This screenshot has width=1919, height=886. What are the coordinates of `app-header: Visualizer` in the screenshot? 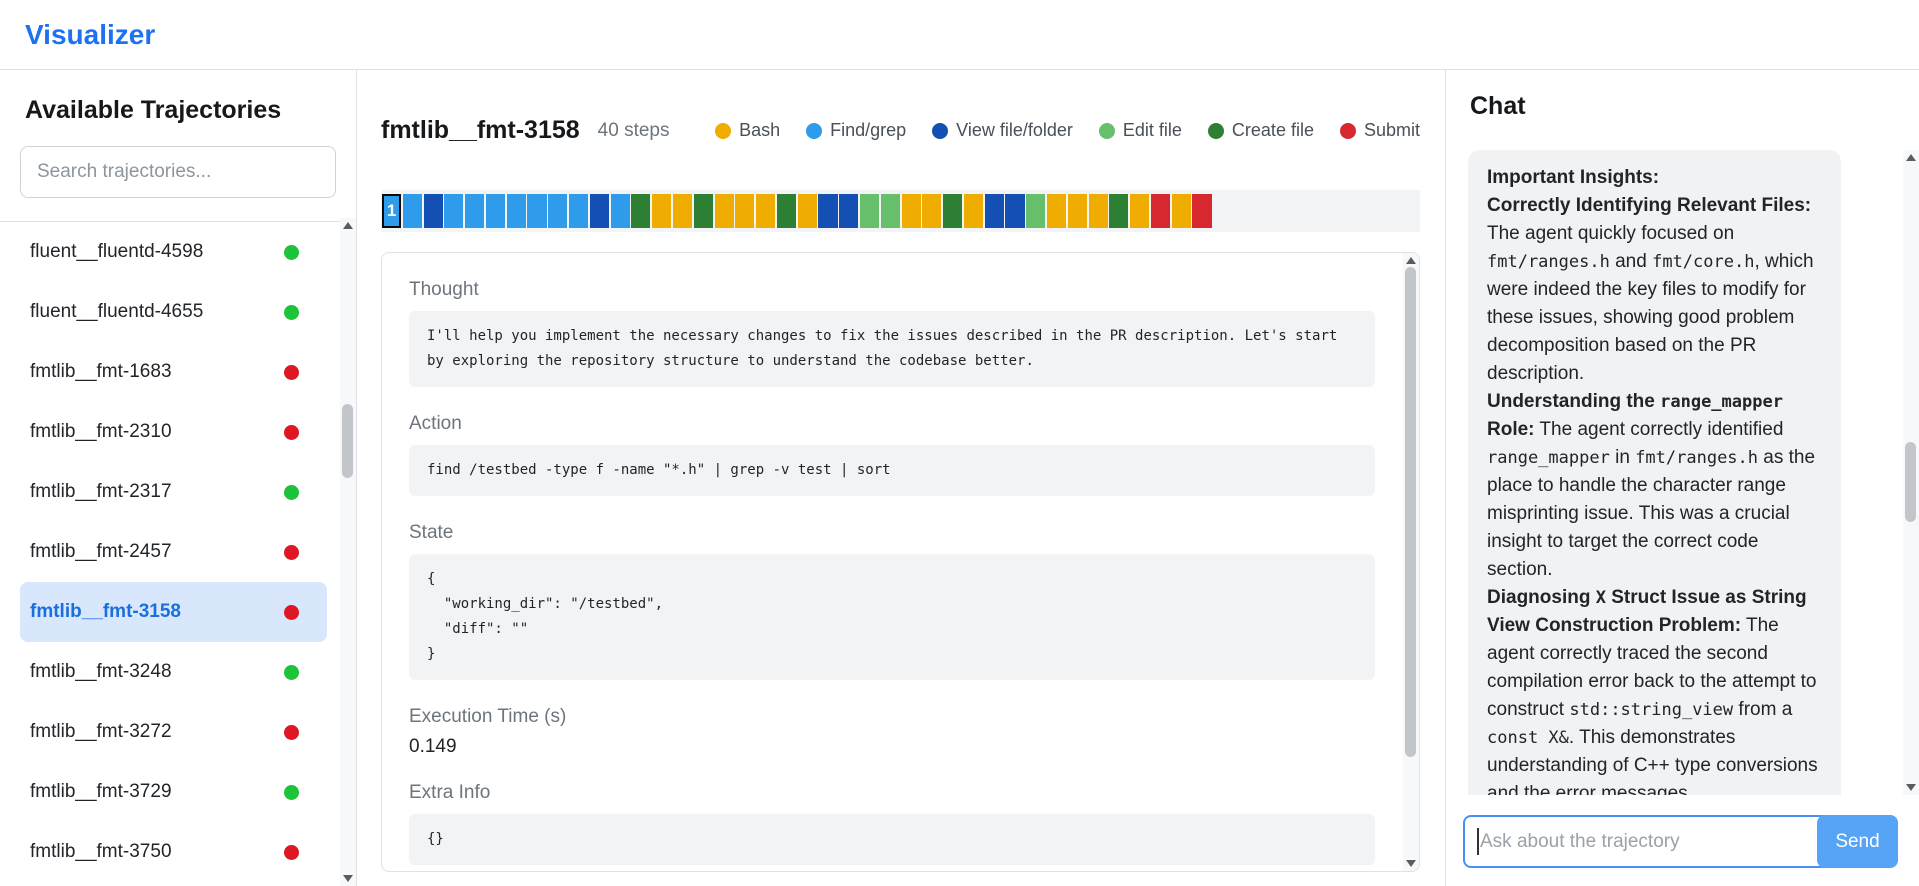 It's located at (959, 35).